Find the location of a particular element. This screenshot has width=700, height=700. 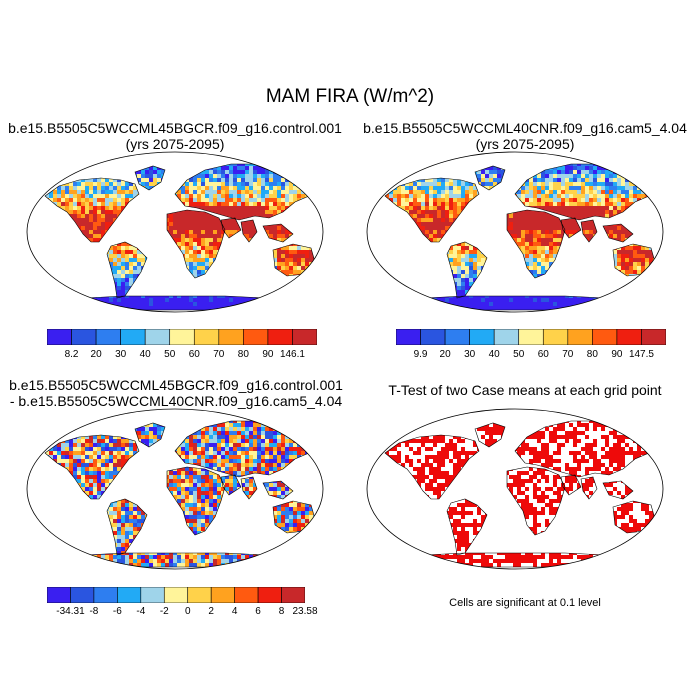

colorbar-tick-label: 40 is located at coordinates (145, 354).